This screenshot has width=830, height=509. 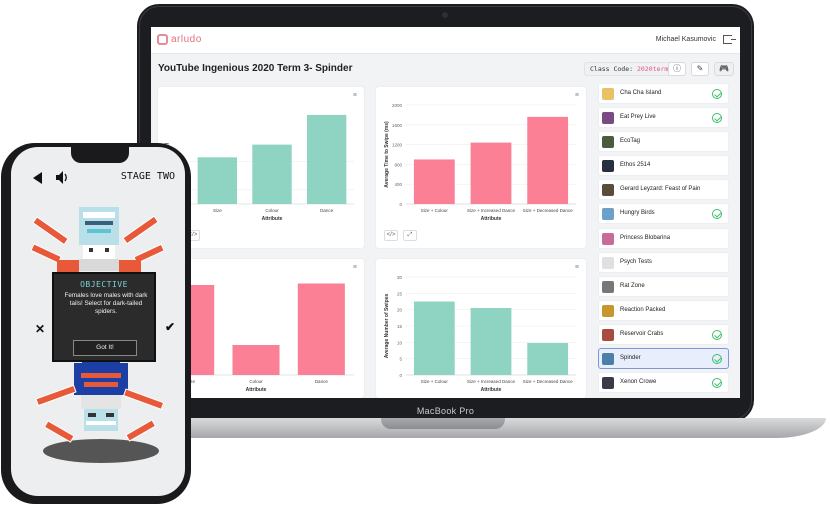 I want to click on game-name: Psych Tests, so click(x=636, y=261).